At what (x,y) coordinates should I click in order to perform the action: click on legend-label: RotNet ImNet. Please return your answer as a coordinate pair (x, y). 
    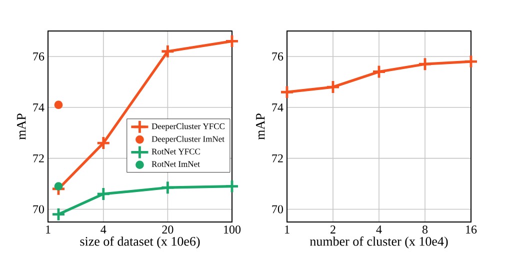
    Looking at the image, I should click on (176, 164).